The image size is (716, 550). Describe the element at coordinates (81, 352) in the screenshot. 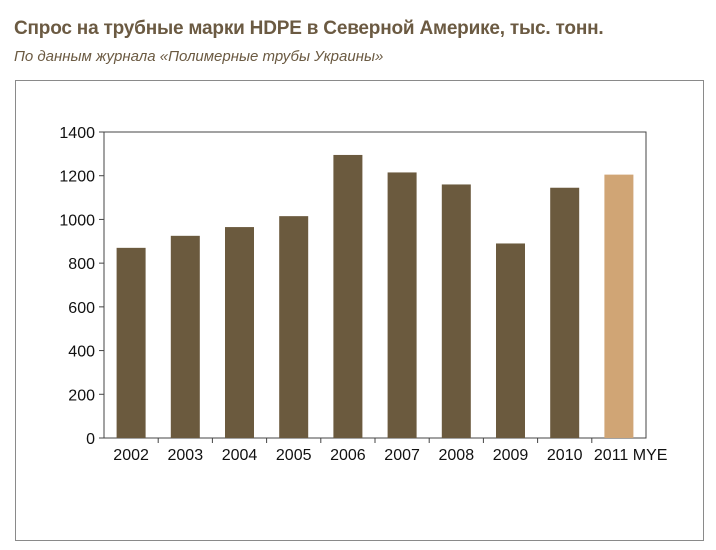

I see `y-tick-label: 400` at that location.